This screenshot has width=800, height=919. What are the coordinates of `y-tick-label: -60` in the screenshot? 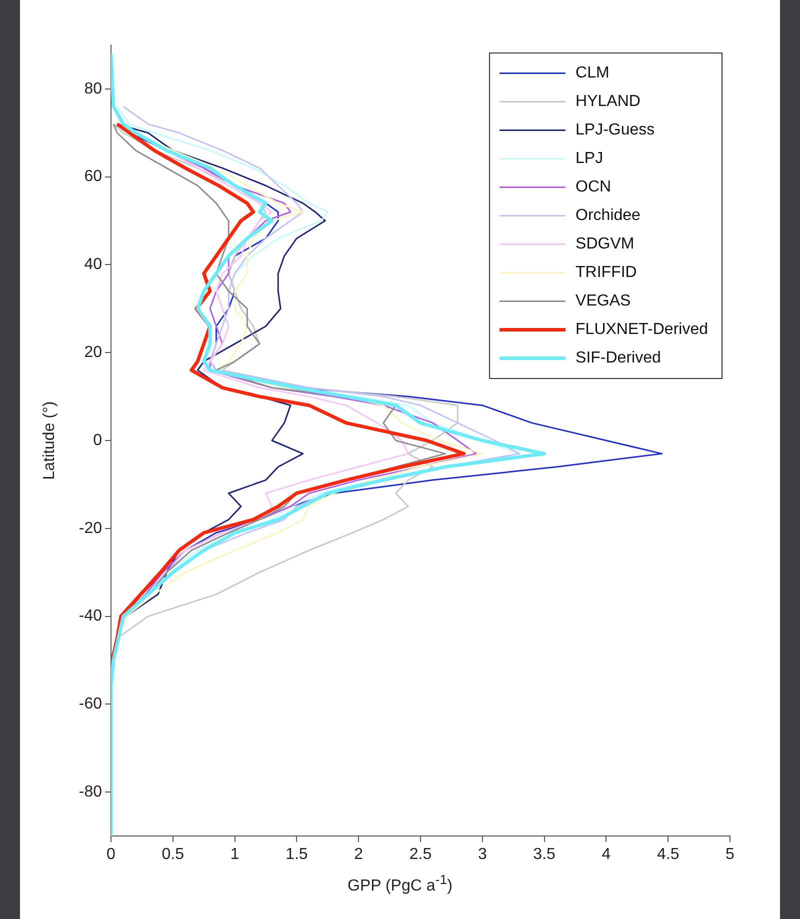 It's located at (90, 704).